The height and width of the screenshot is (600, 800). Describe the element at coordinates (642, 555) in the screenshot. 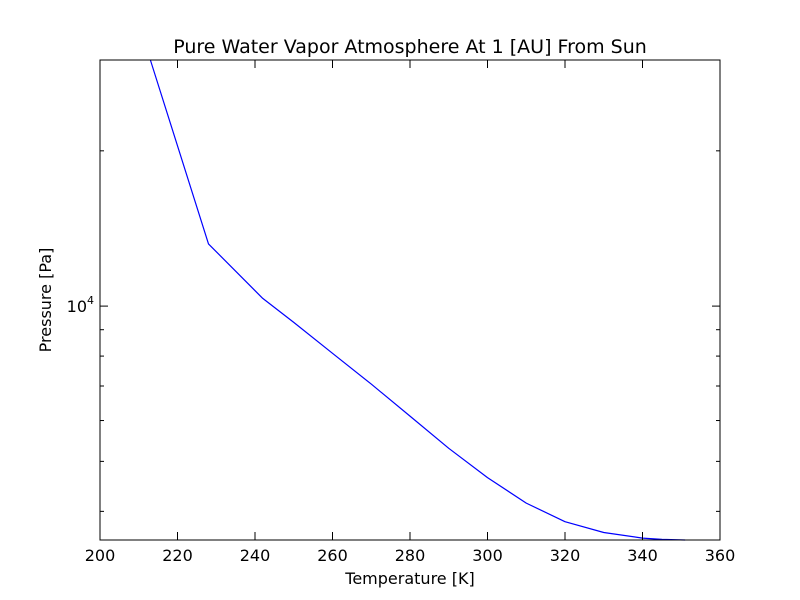

I see `x-tick-label: 340` at that location.